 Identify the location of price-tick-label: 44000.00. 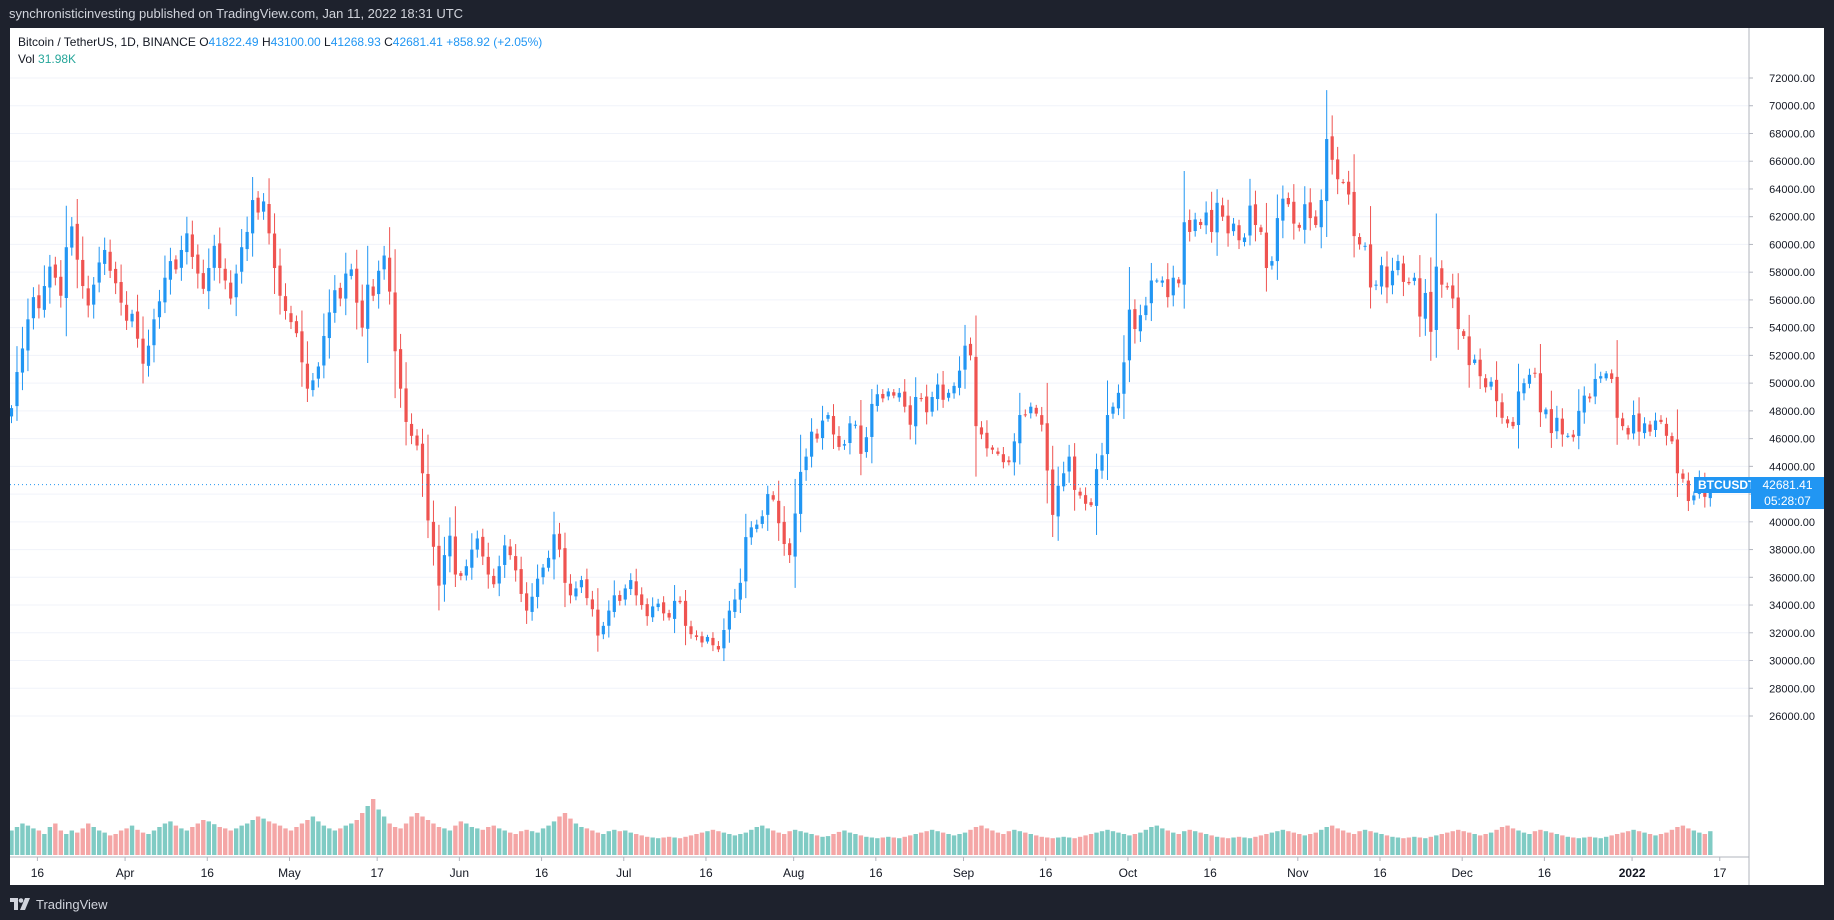
(1792, 467).